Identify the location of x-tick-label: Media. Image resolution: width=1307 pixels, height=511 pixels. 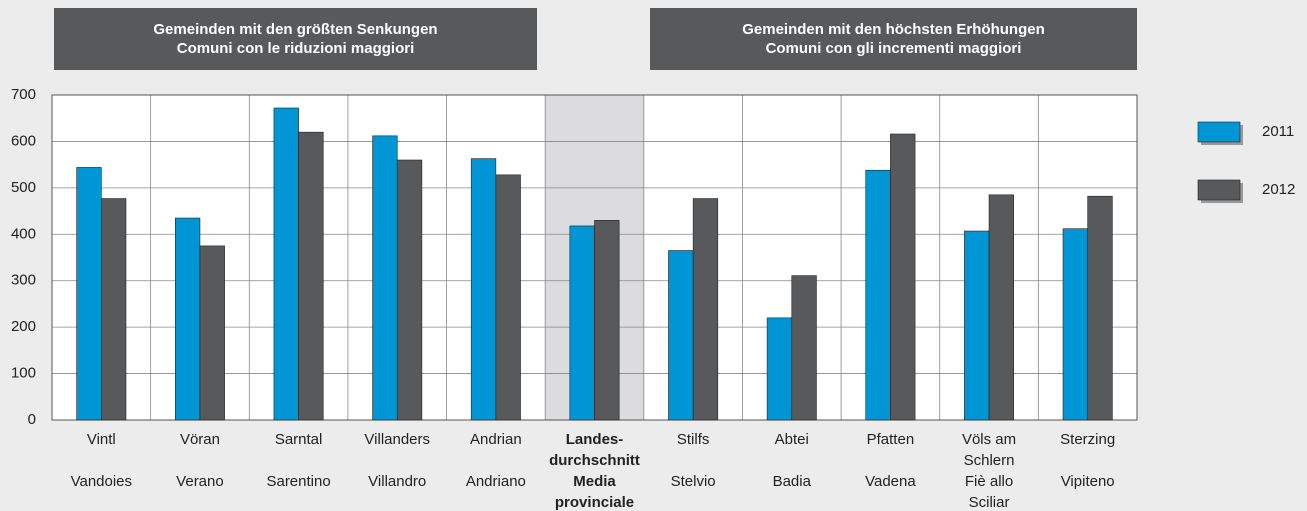
(594, 481).